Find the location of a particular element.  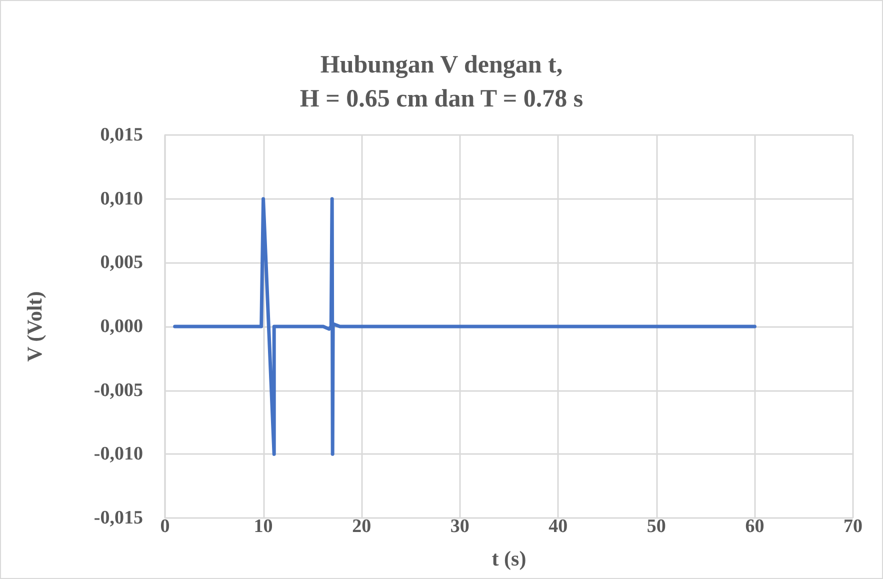

x-tick-label: 30 is located at coordinates (460, 526).